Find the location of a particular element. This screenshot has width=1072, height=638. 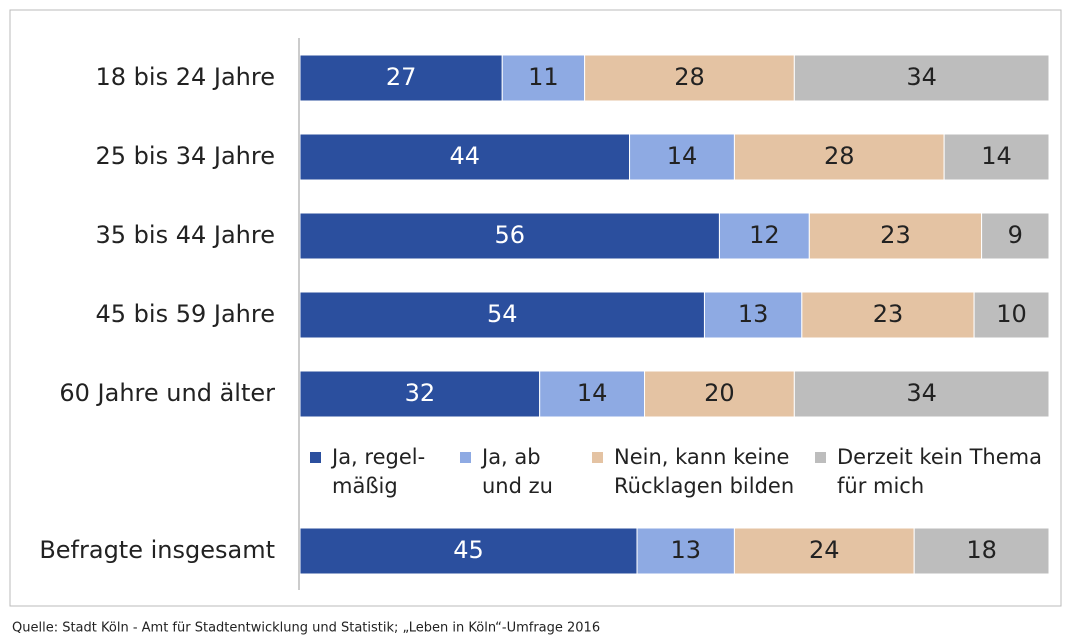

data-label: 45 is located at coordinates (468, 550).